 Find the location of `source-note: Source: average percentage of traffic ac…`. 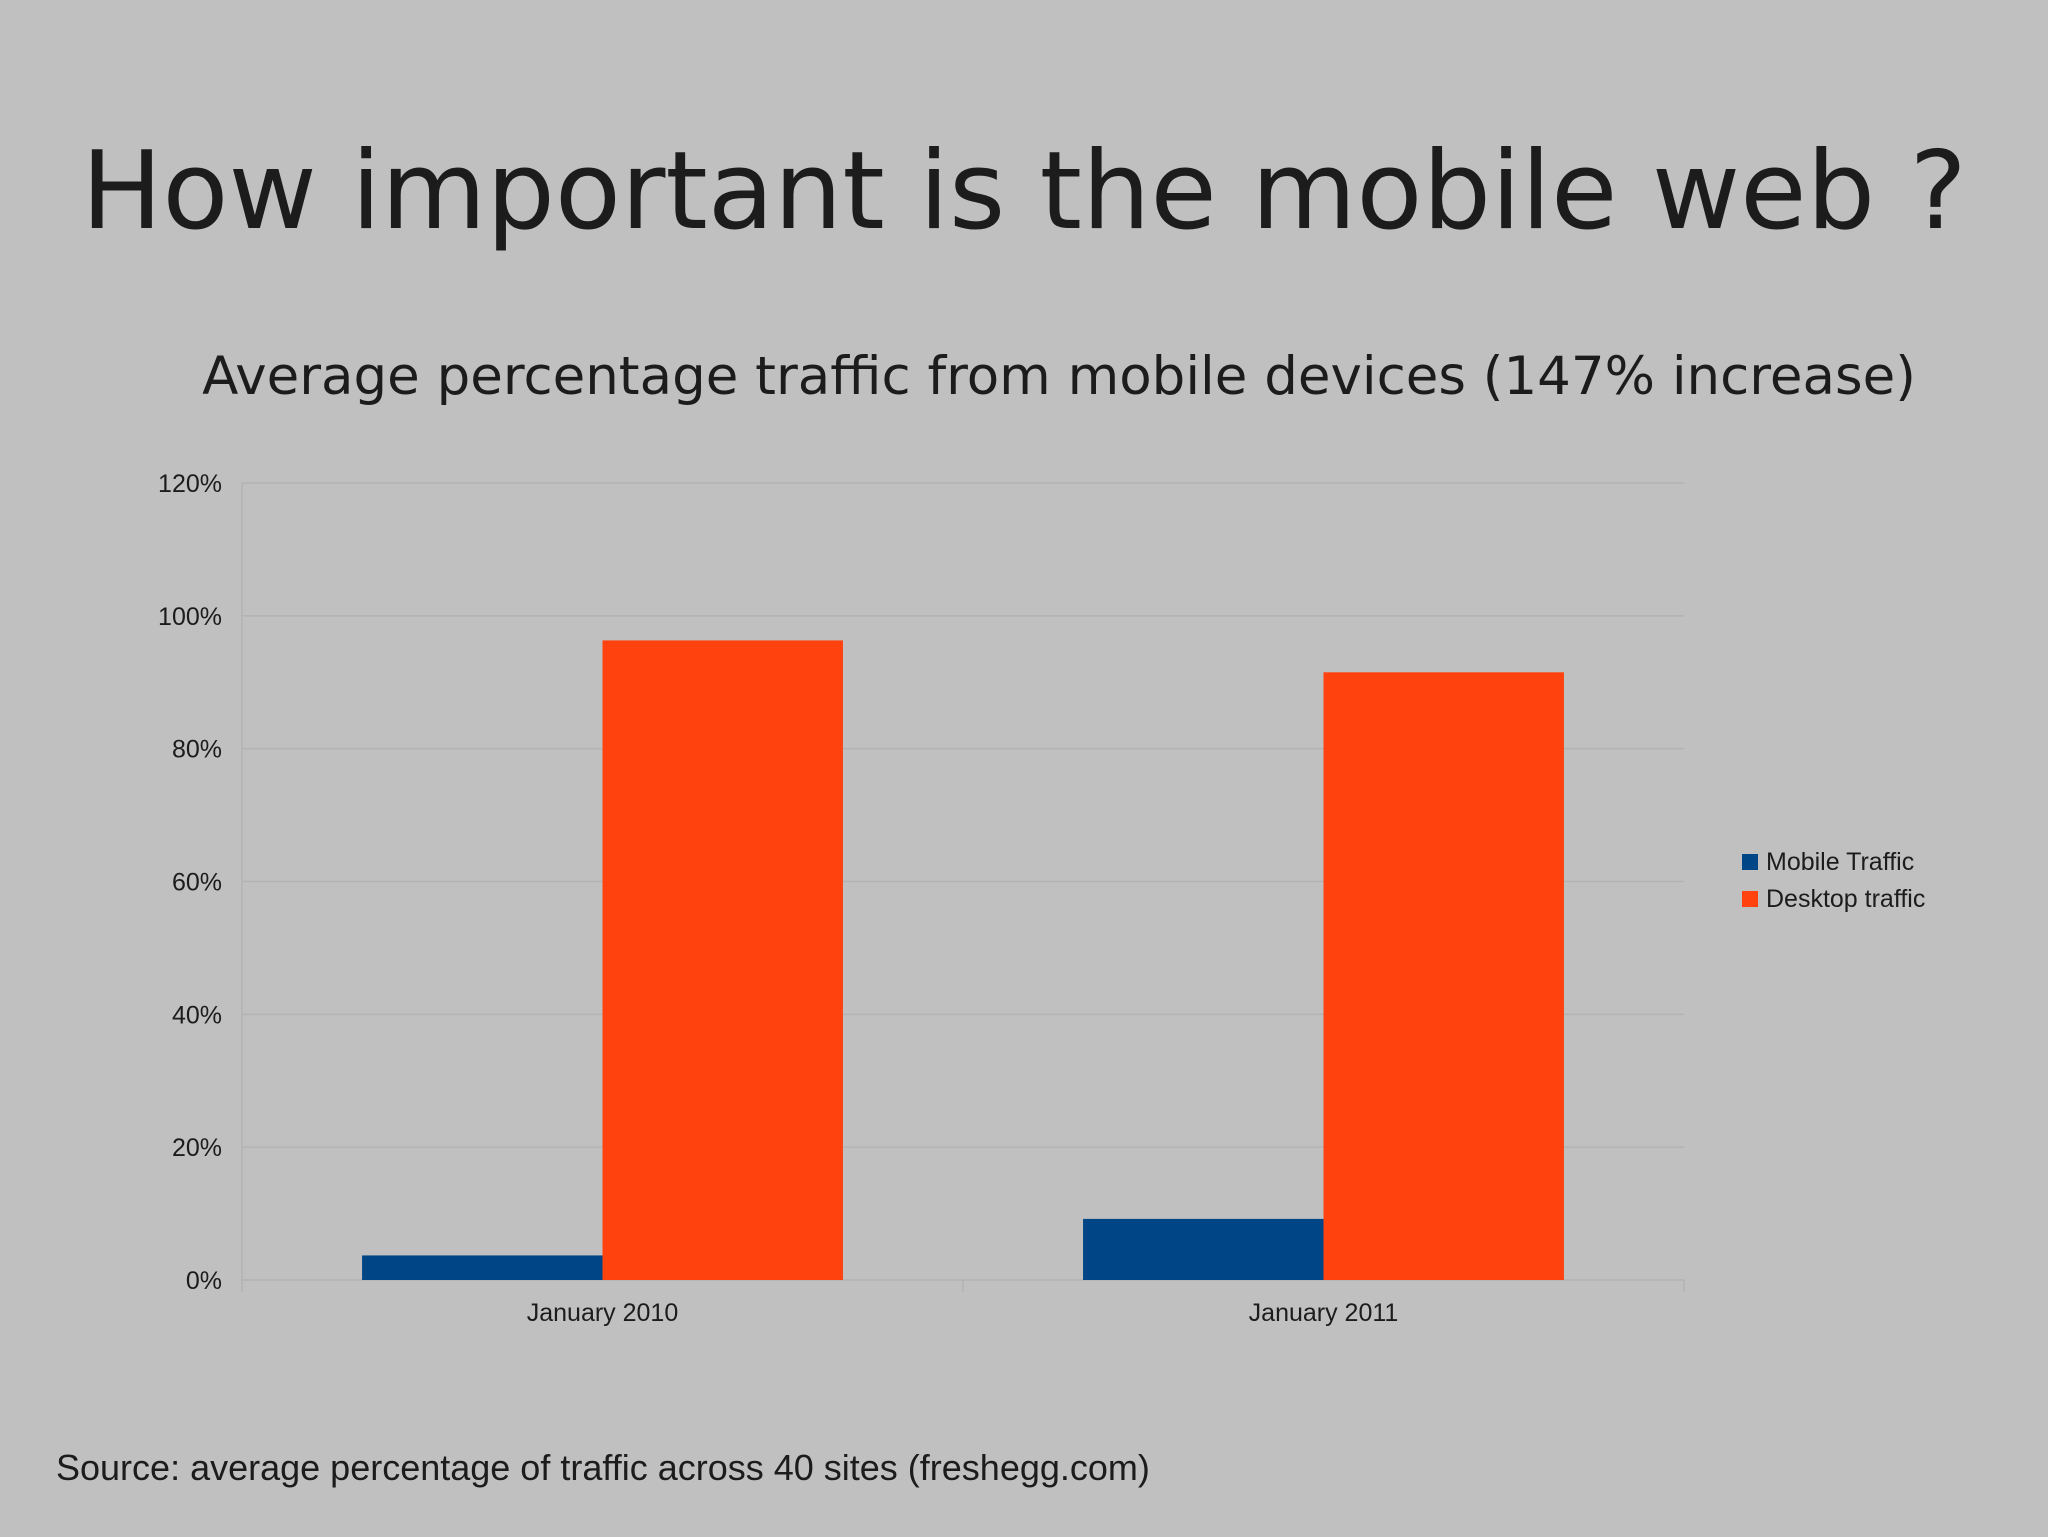

source-note: Source: average percentage of traffic ac… is located at coordinates (603, 1467).